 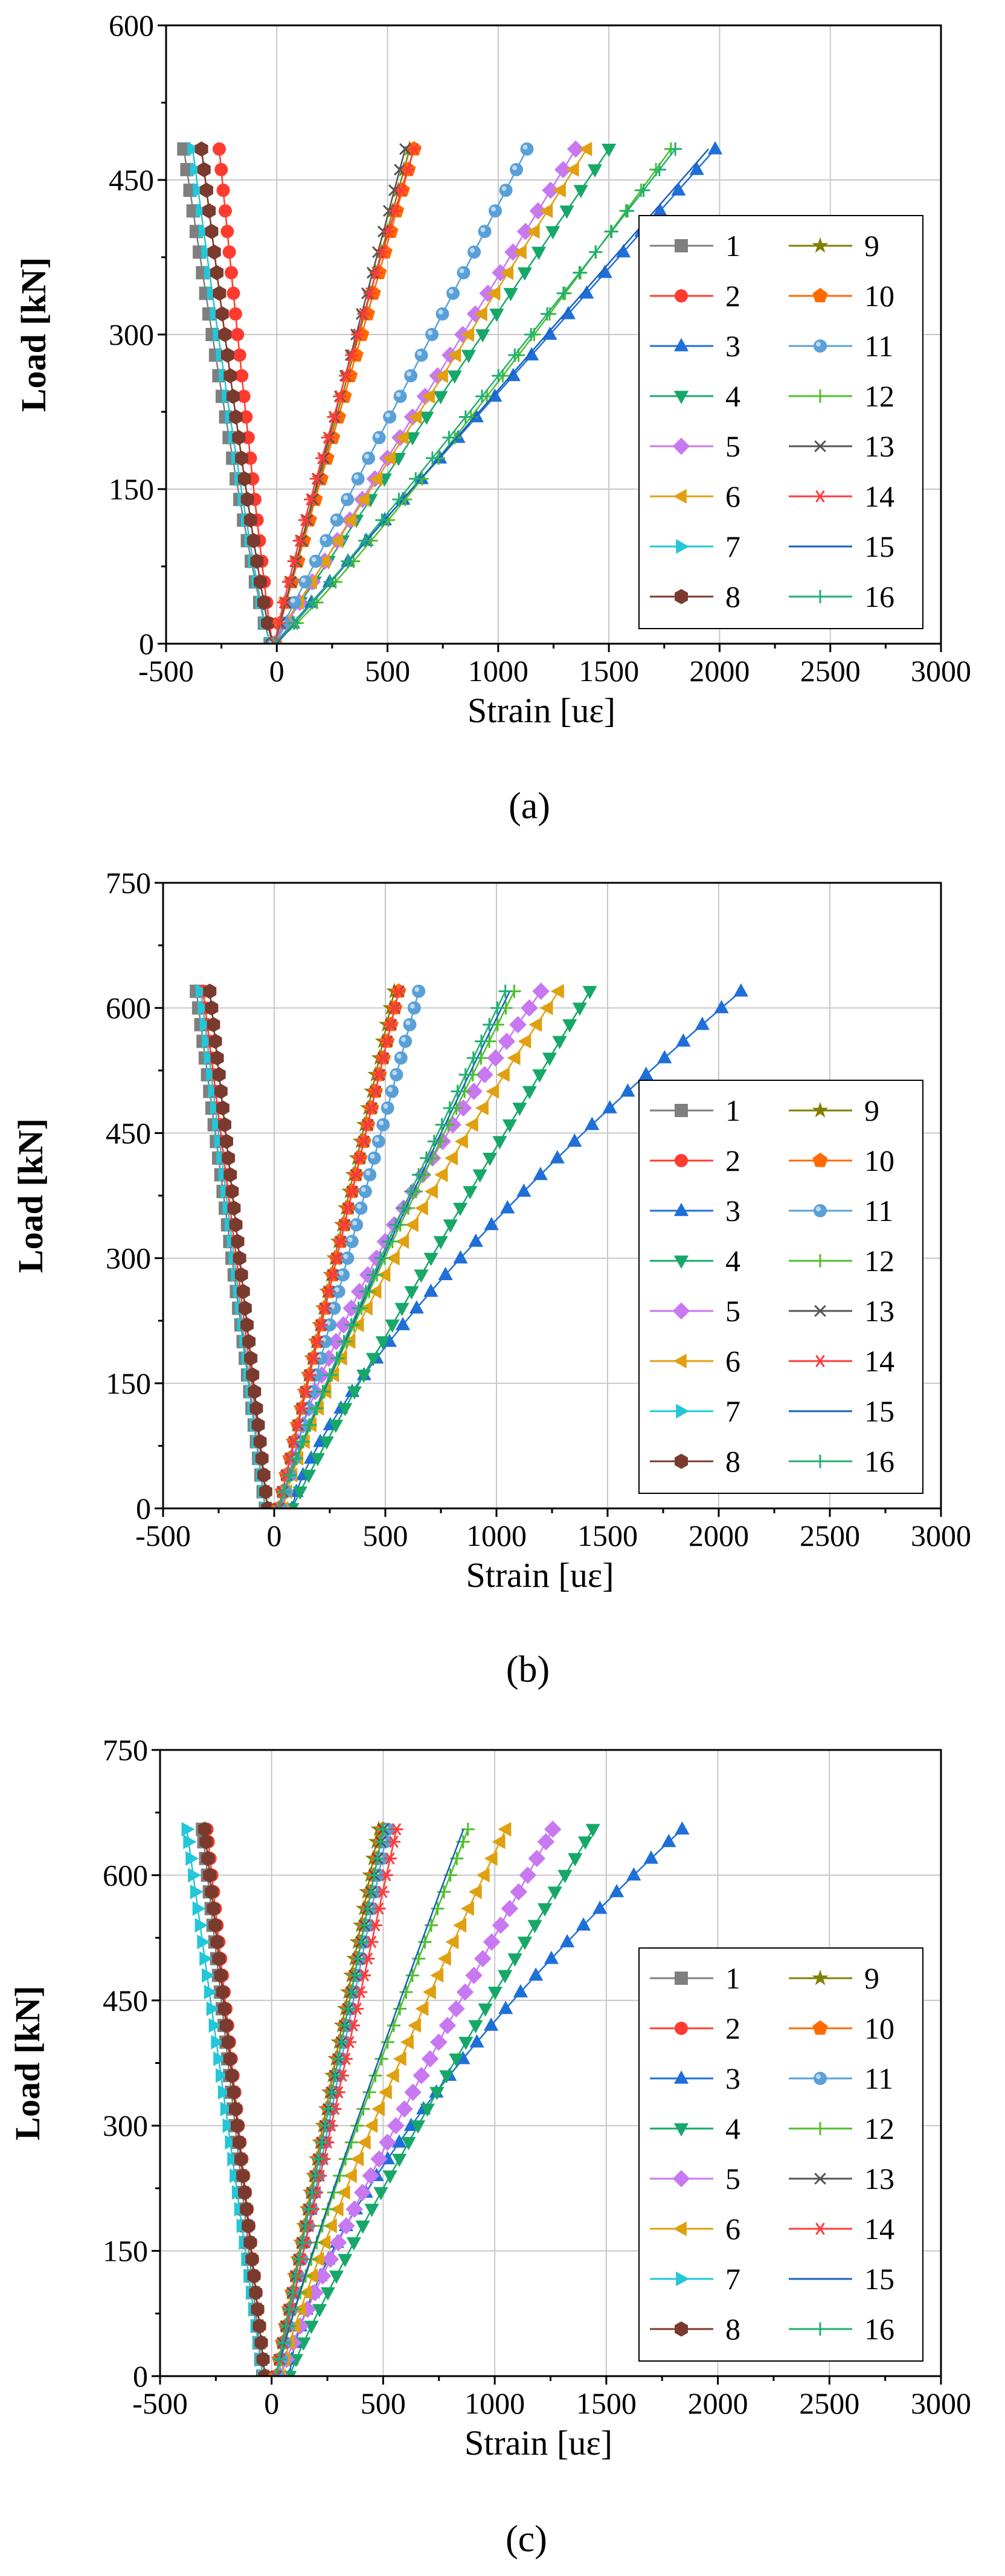 What do you see at coordinates (780, 2154) in the screenshot?
I see `legend-box` at bounding box center [780, 2154].